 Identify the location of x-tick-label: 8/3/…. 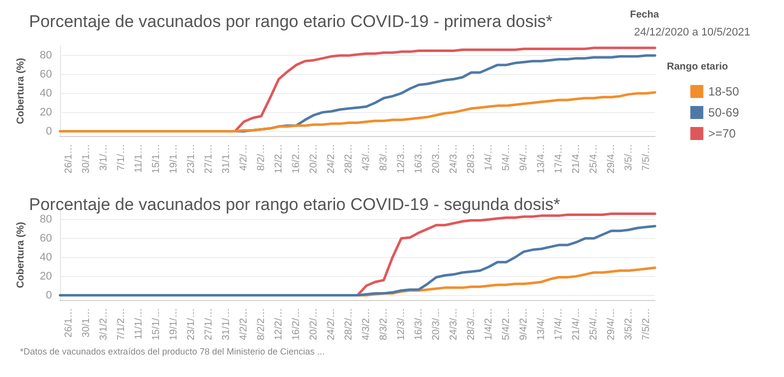
(384, 157).